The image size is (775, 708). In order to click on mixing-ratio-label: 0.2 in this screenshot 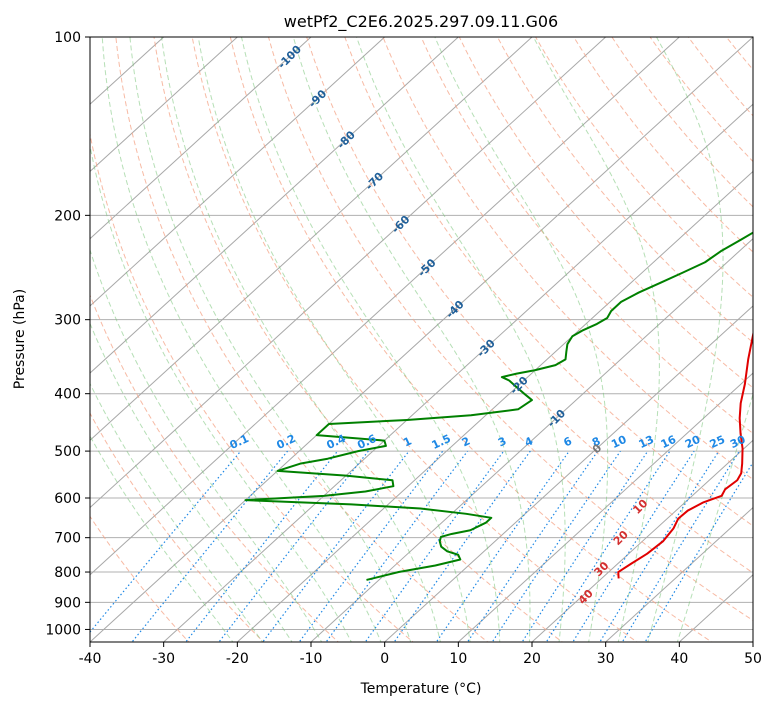, I will do `click(286, 442)`.